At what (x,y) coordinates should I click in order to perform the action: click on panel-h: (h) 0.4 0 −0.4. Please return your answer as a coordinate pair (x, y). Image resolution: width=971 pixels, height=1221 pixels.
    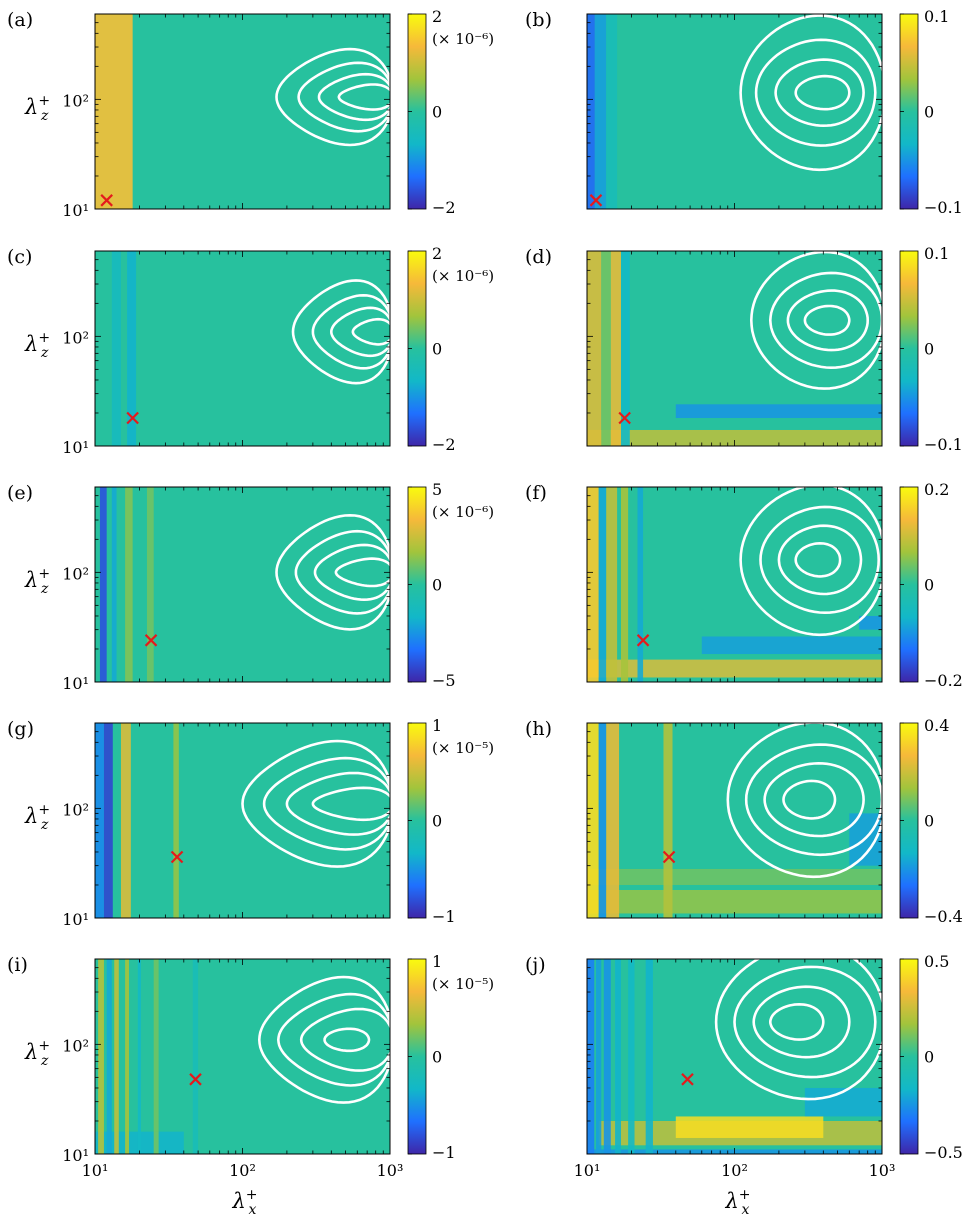
    Looking at the image, I should click on (744, 821).